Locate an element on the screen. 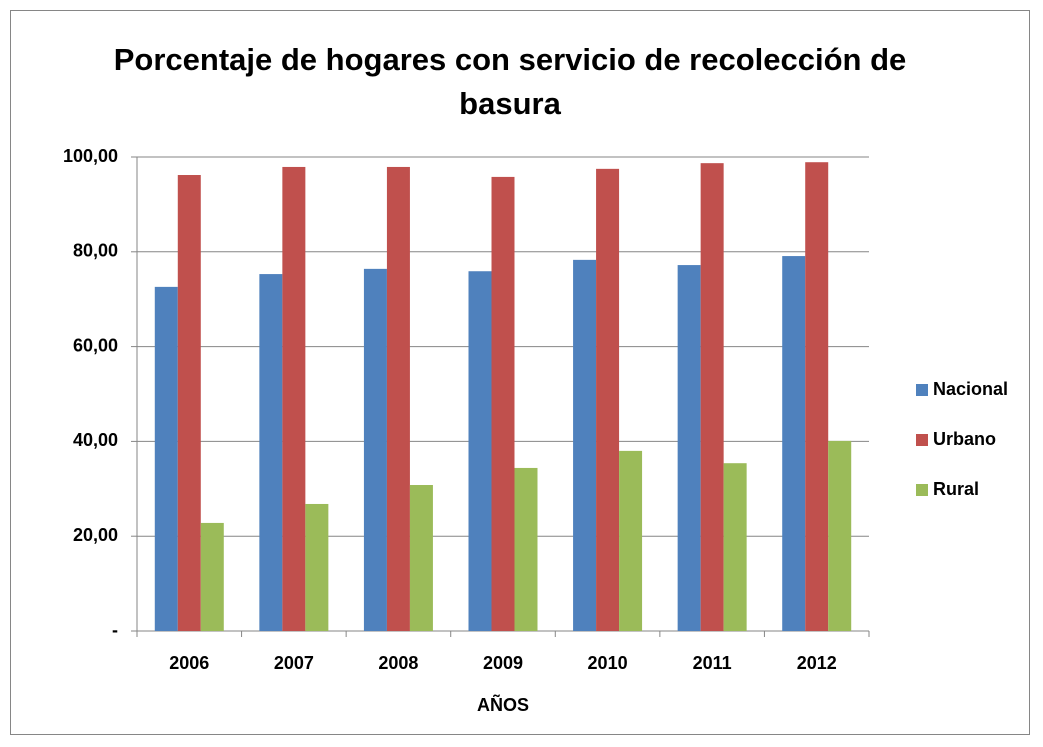  x-tick-label: 2012 is located at coordinates (817, 663).